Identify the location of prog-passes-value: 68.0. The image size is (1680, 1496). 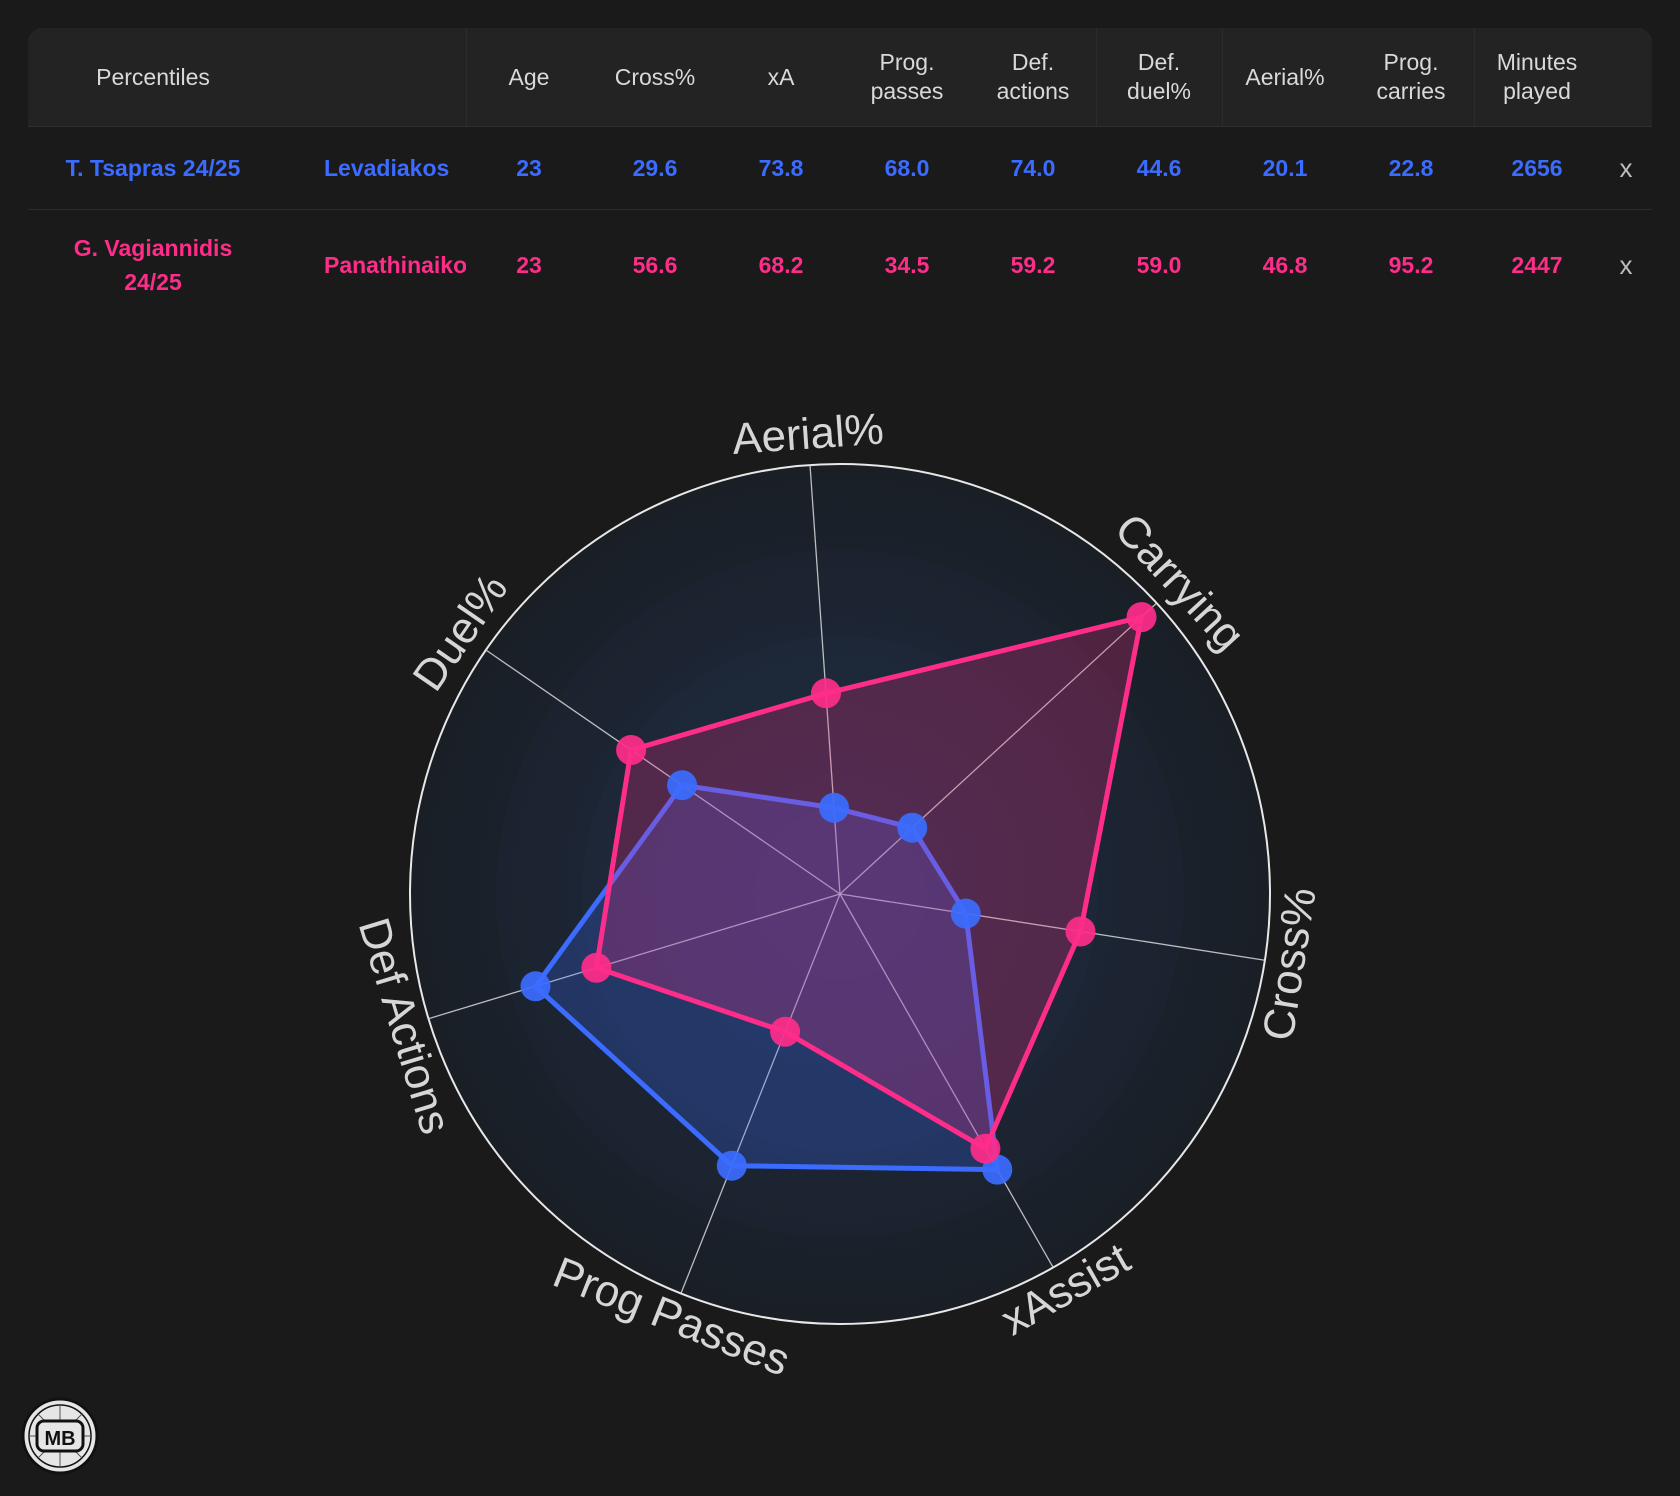
(907, 168).